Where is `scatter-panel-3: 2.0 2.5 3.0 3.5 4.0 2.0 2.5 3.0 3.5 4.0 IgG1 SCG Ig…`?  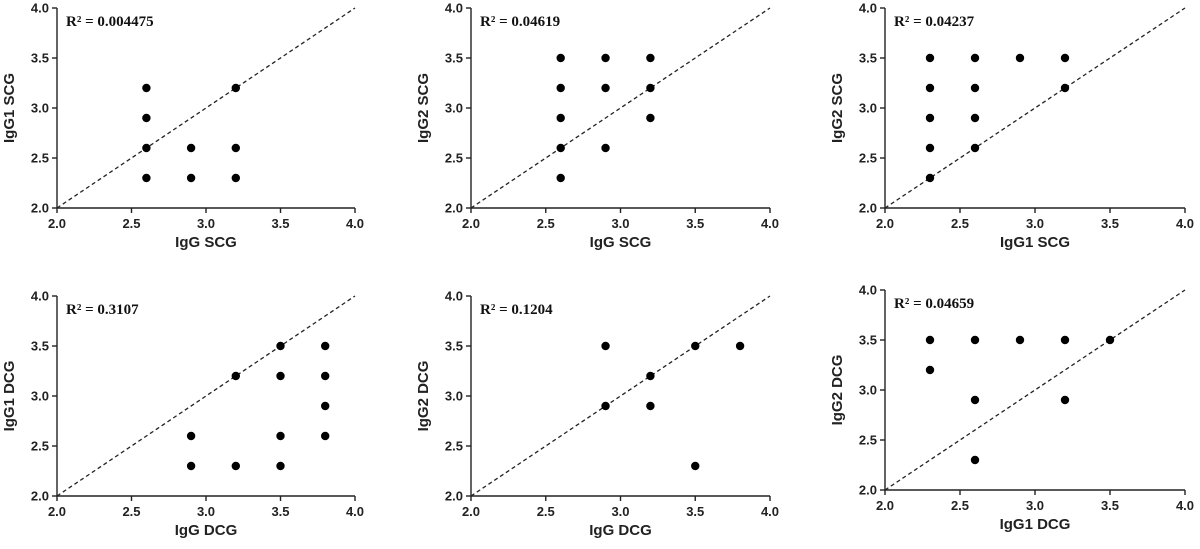
scatter-panel-3: 2.0 2.5 3.0 3.5 4.0 2.0 2.5 3.0 3.5 4.0 IgG1 SCG Ig… is located at coordinates (1011, 126).